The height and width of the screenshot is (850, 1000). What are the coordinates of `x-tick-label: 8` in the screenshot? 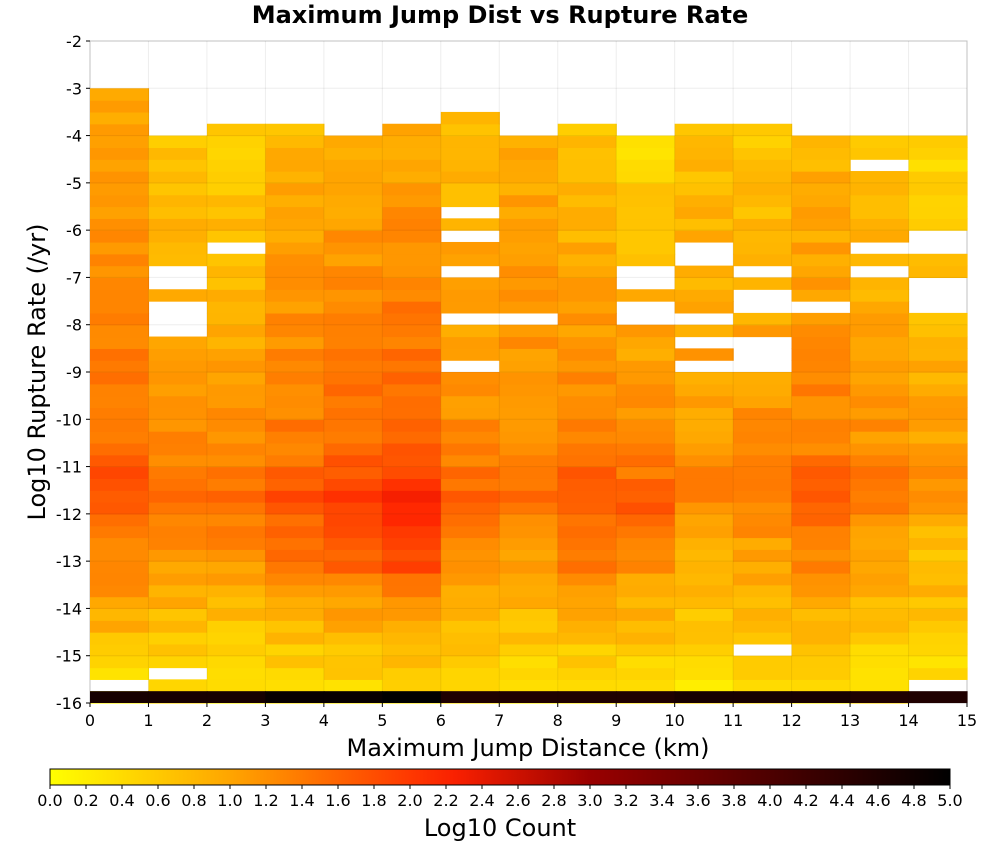 It's located at (558, 720).